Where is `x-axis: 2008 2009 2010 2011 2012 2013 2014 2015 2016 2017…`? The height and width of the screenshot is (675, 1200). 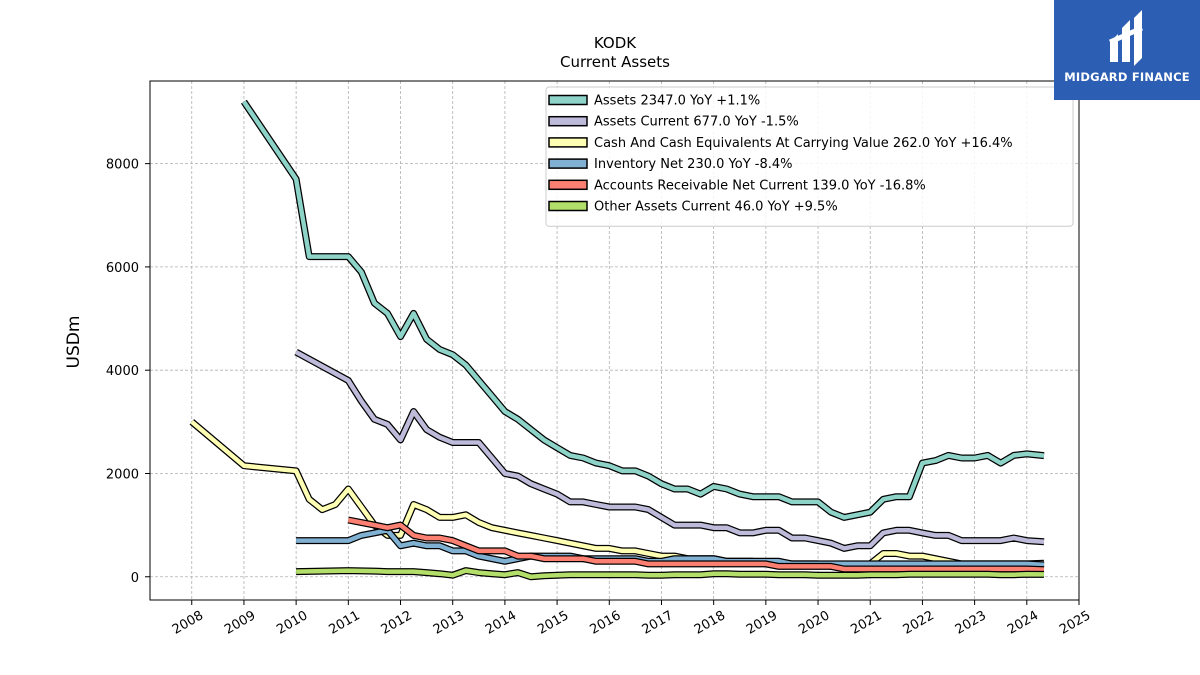
x-axis: 2008 2009 2010 2011 2012 2013 2014 2015 2016 2017… is located at coordinates (631, 619).